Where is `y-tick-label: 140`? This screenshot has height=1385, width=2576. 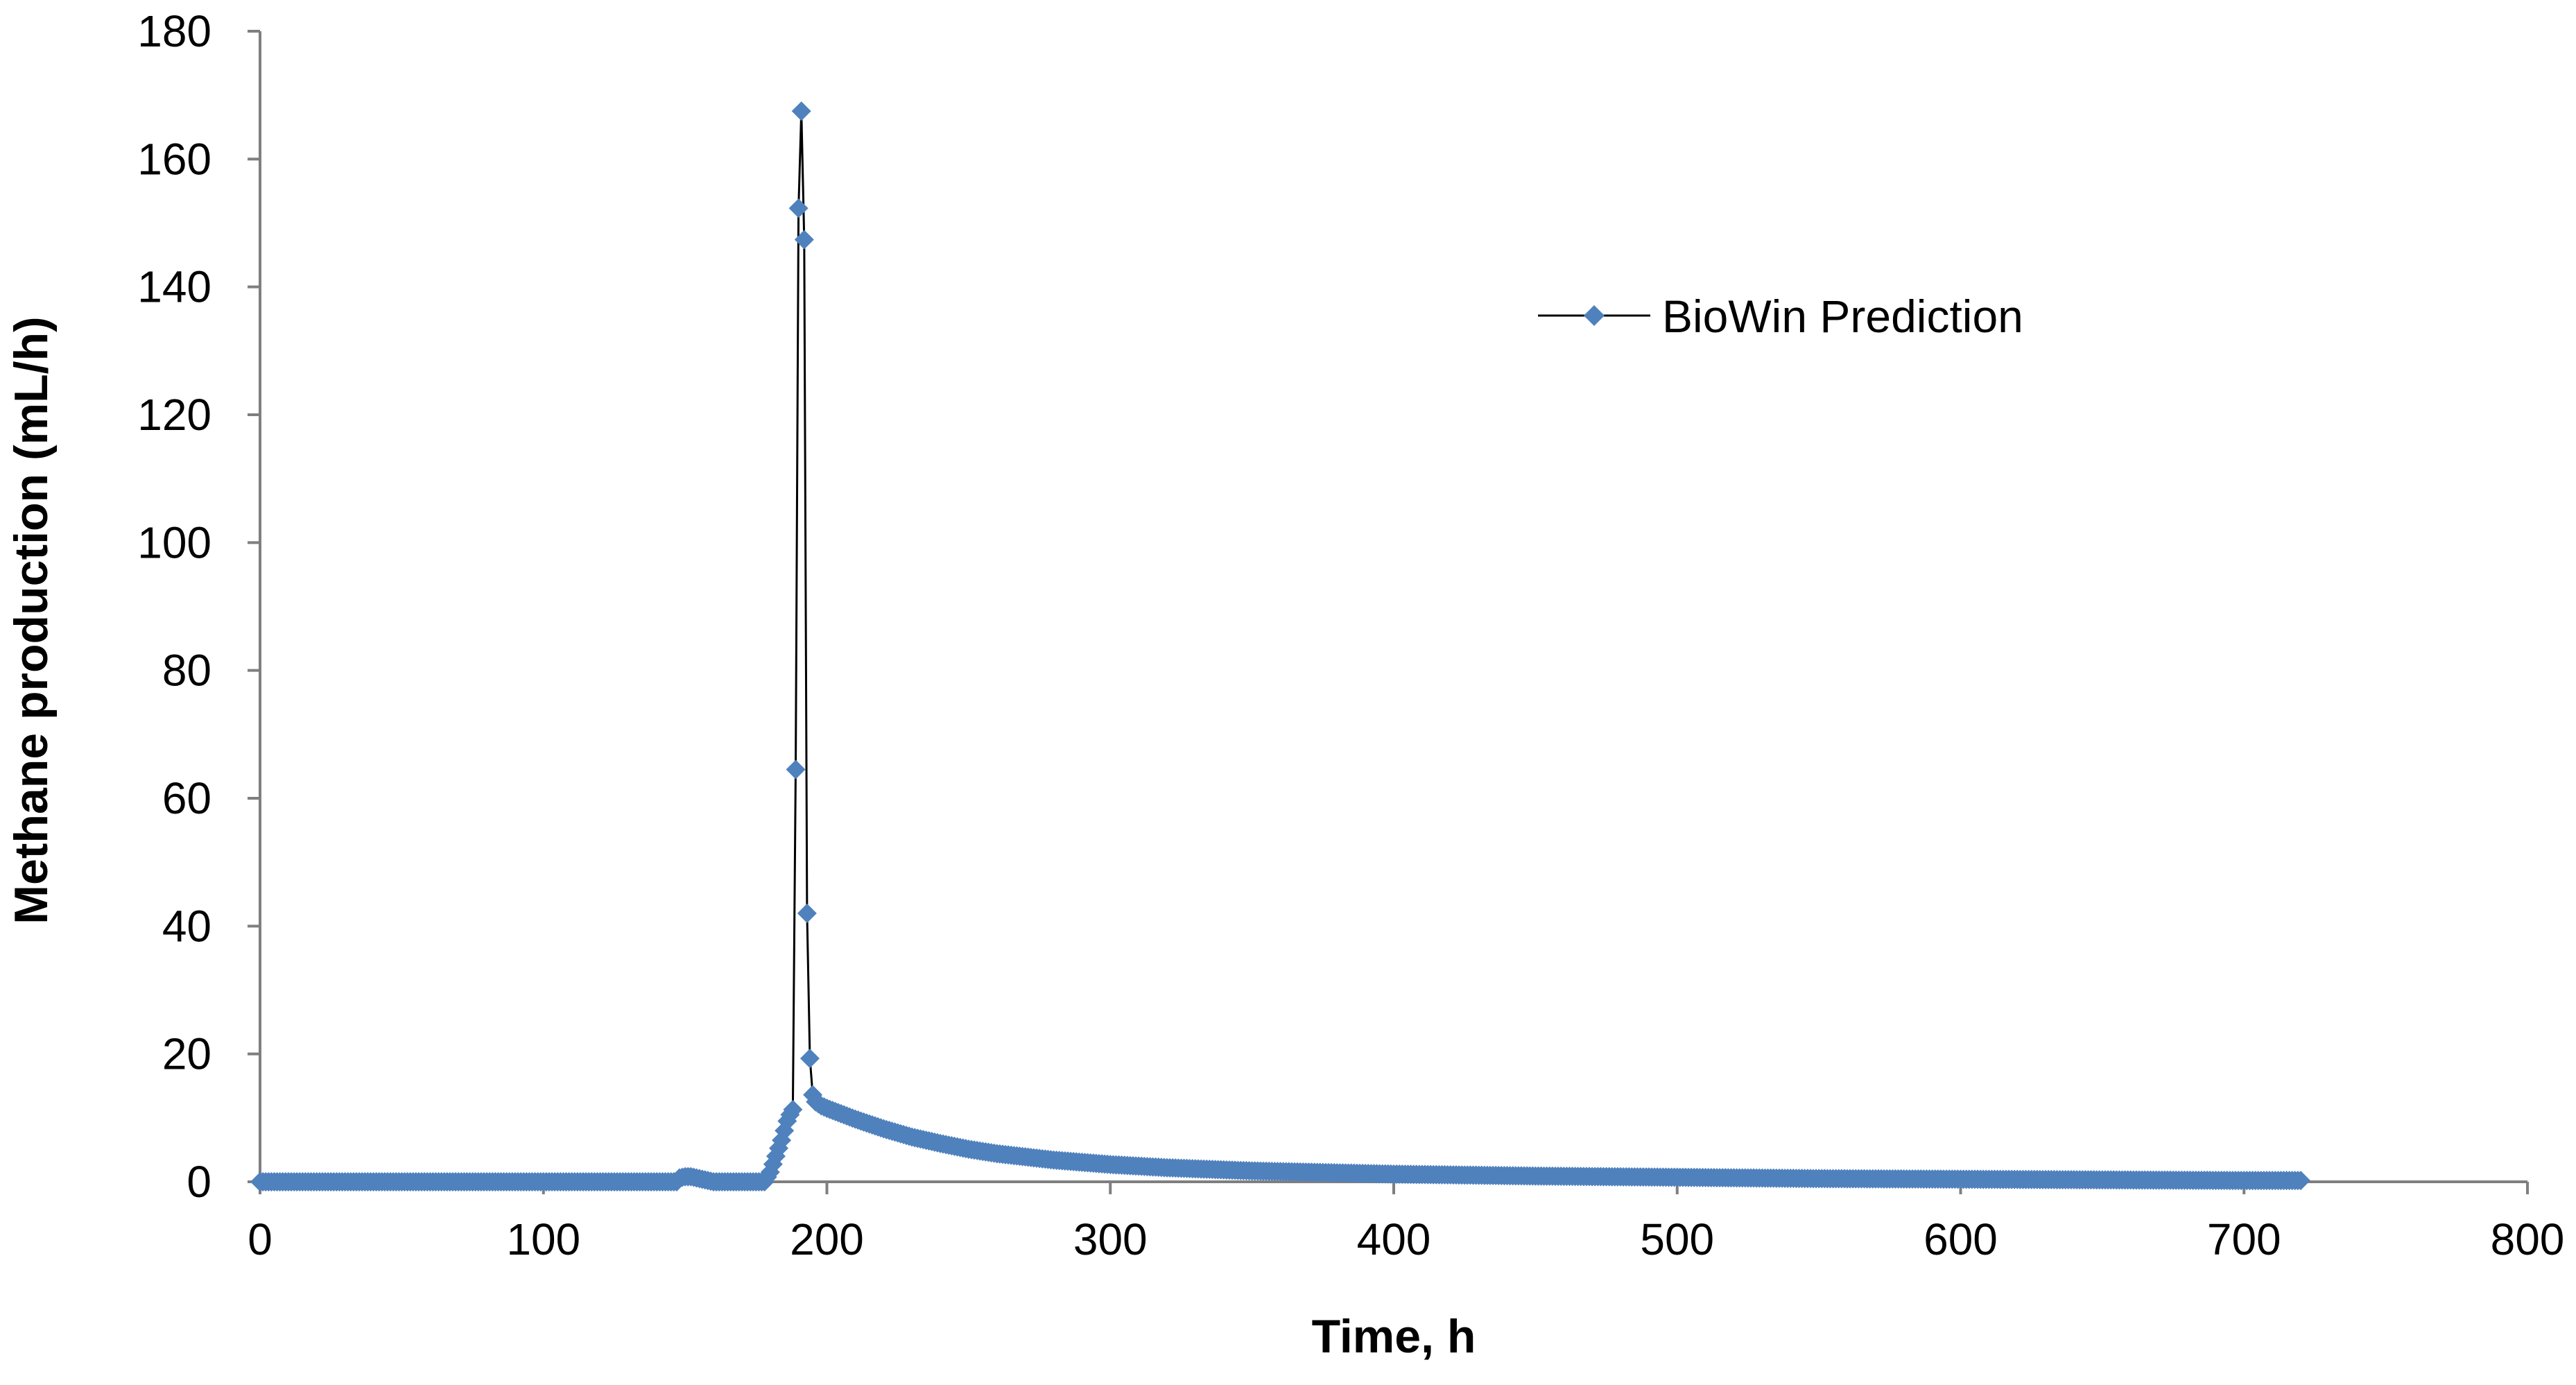
y-tick-label: 140 is located at coordinates (174, 287).